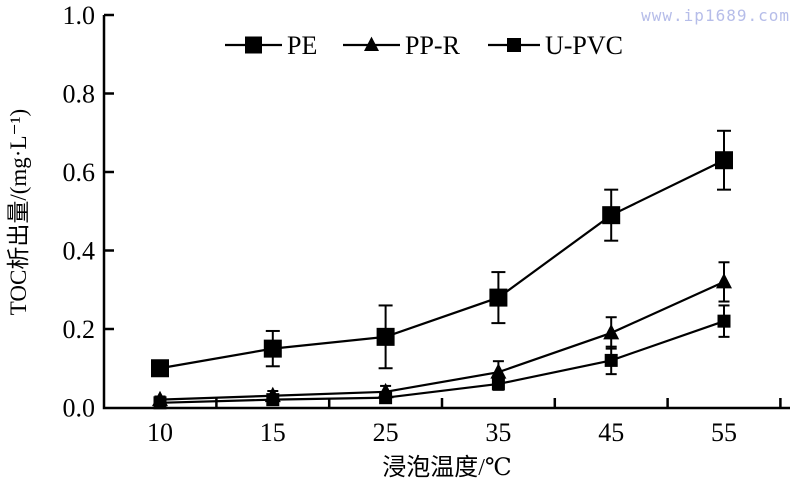 Image resolution: width=800 pixels, height=488 pixels. Describe the element at coordinates (402, 45) in the screenshot. I see `legend-item-pp-r: PP-R` at that location.